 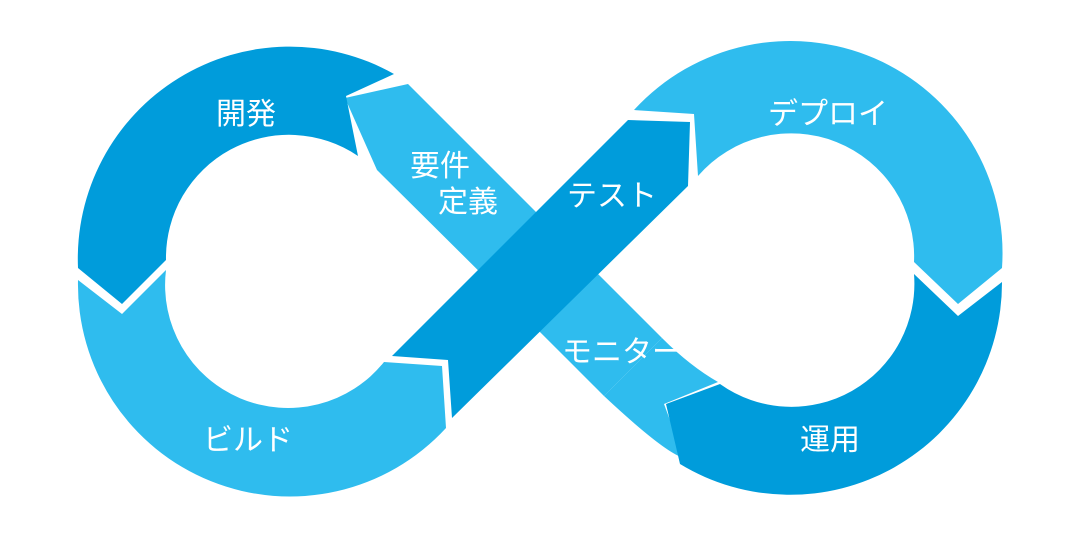 I want to click on segment-development, so click(x=235, y=175).